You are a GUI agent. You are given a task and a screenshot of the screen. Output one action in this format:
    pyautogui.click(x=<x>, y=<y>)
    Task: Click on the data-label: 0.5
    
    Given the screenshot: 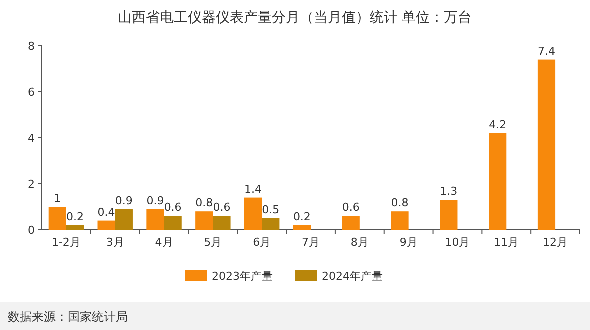 What is the action you would take?
    pyautogui.click(x=271, y=210)
    